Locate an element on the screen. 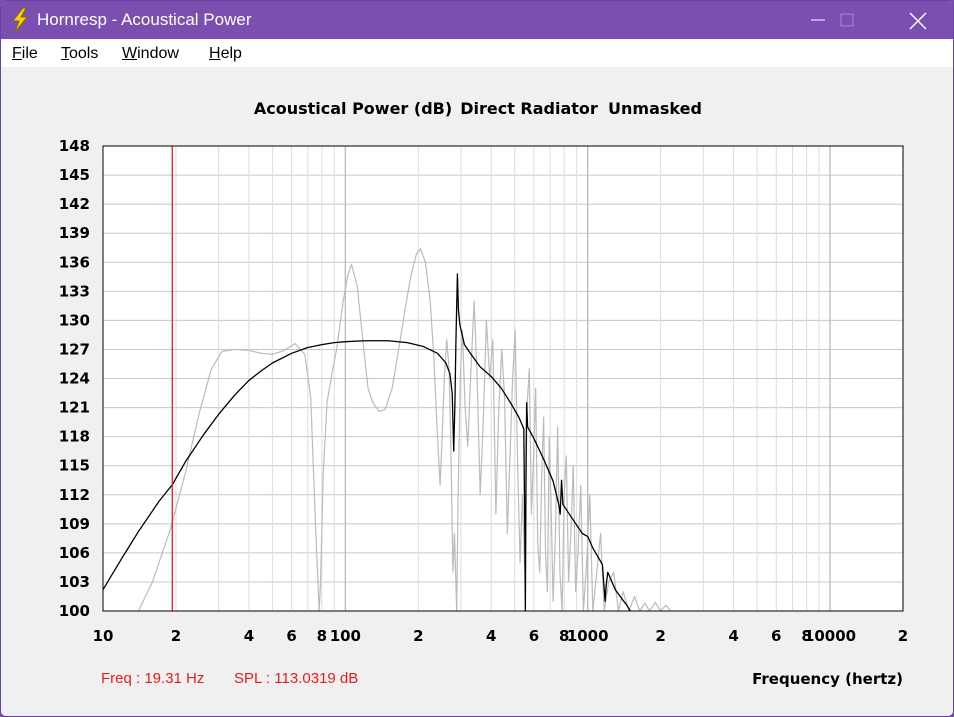  menu-file: File is located at coordinates (25, 53).